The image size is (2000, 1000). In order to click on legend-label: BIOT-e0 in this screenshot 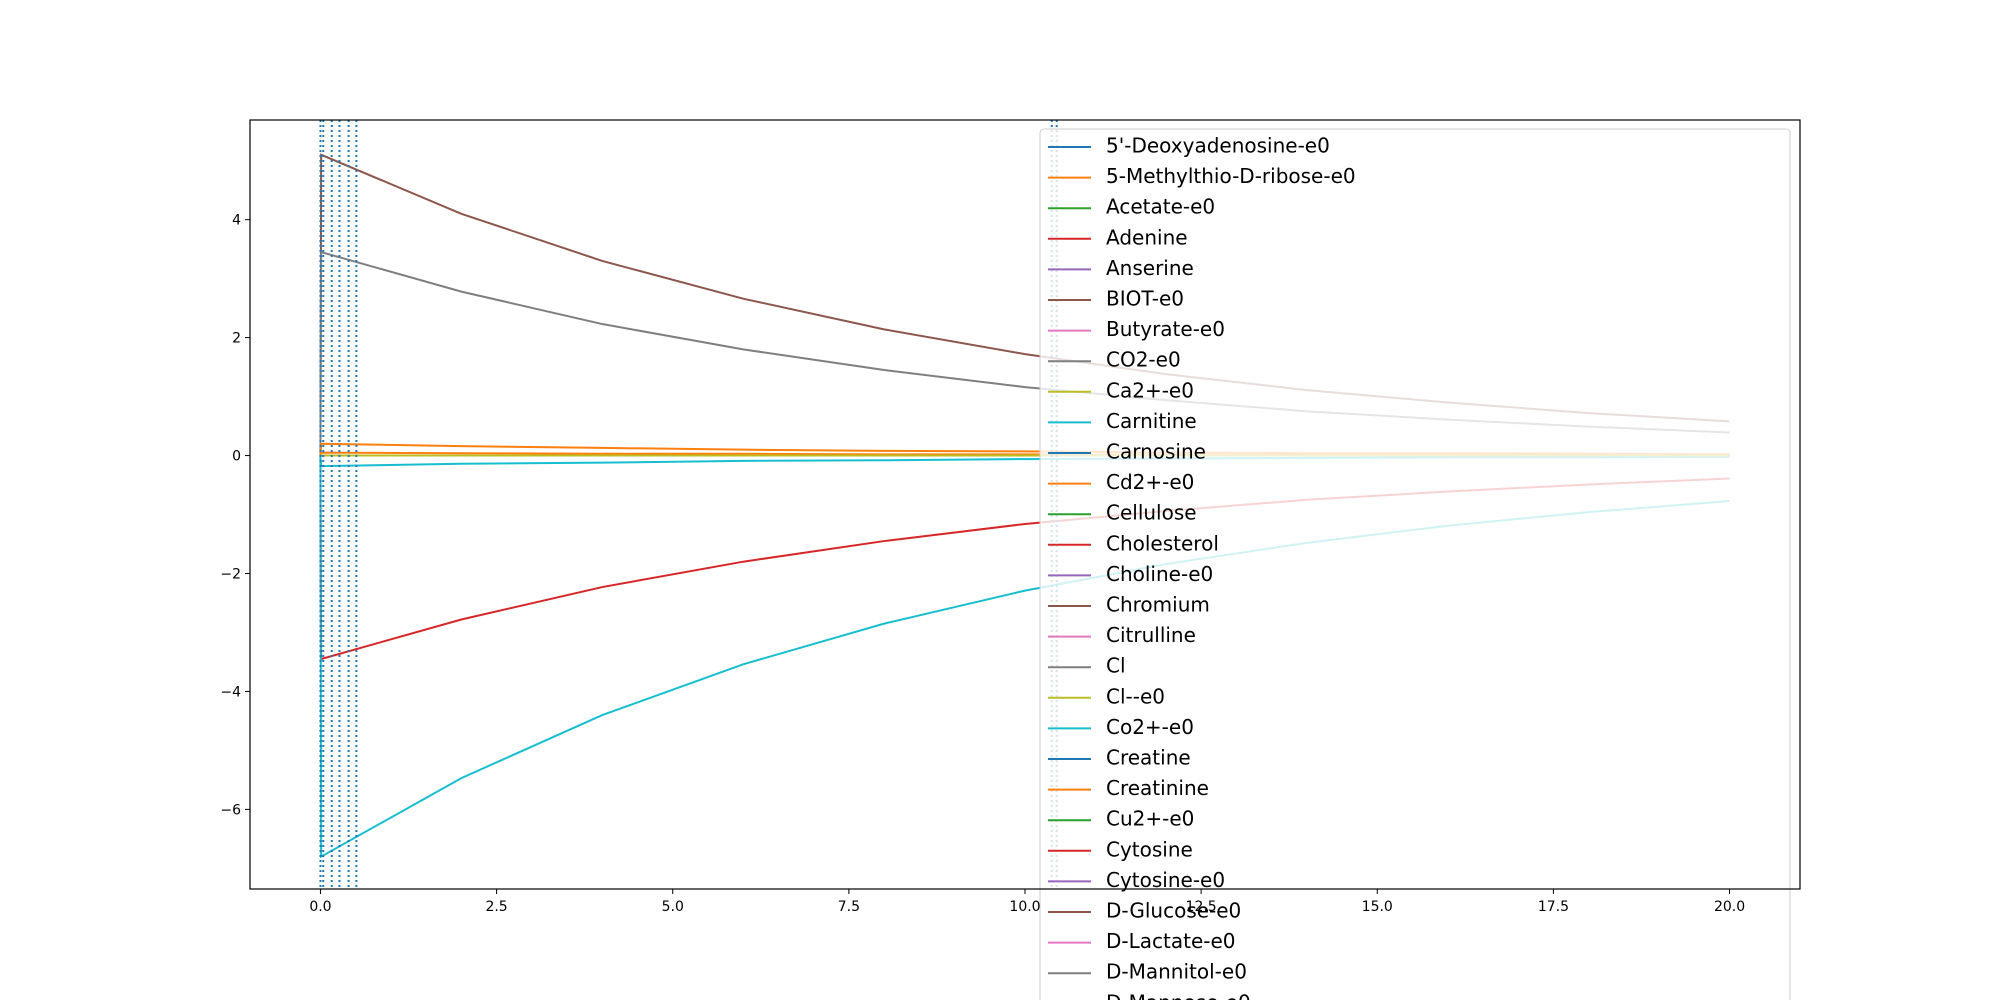, I will do `click(1145, 299)`.